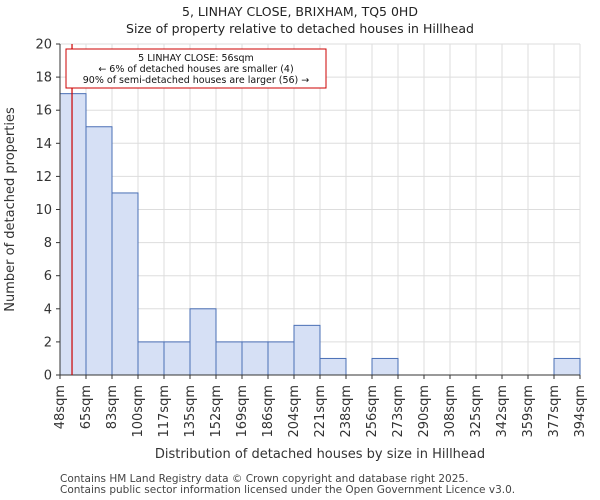 Image resolution: width=600 pixels, height=500 pixels. What do you see at coordinates (242, 411) in the screenshot?
I see `x-tick-label: 169sqm` at bounding box center [242, 411].